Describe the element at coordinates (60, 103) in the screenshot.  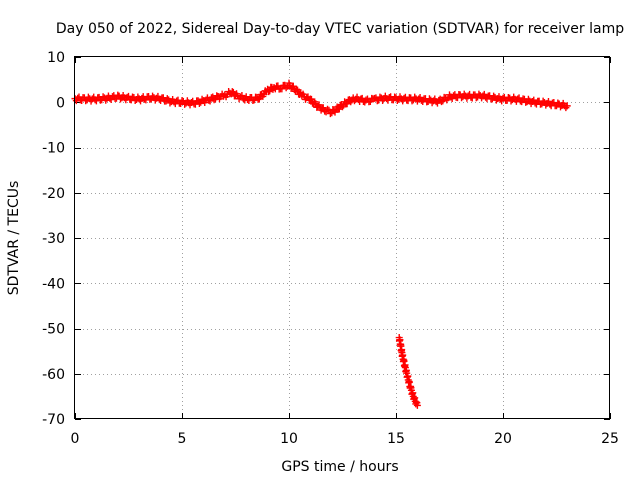
I see `y-tick-label: 0` at that location.